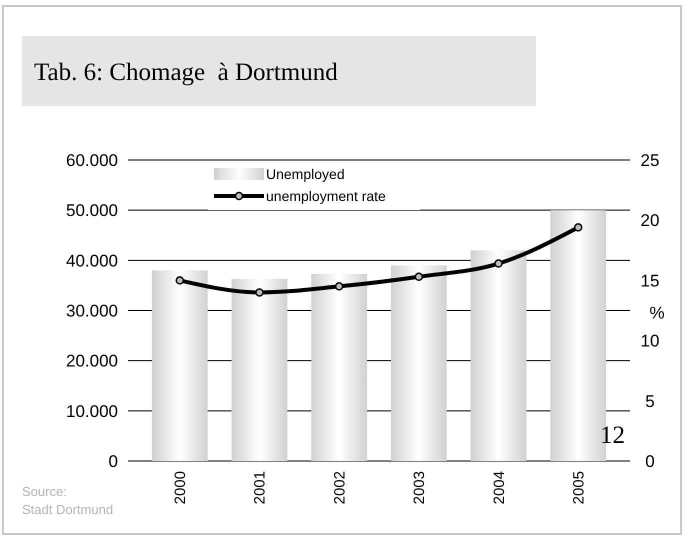 Image resolution: width=686 pixels, height=537 pixels. What do you see at coordinates (612, 435) in the screenshot?
I see `annotation: 12` at bounding box center [612, 435].